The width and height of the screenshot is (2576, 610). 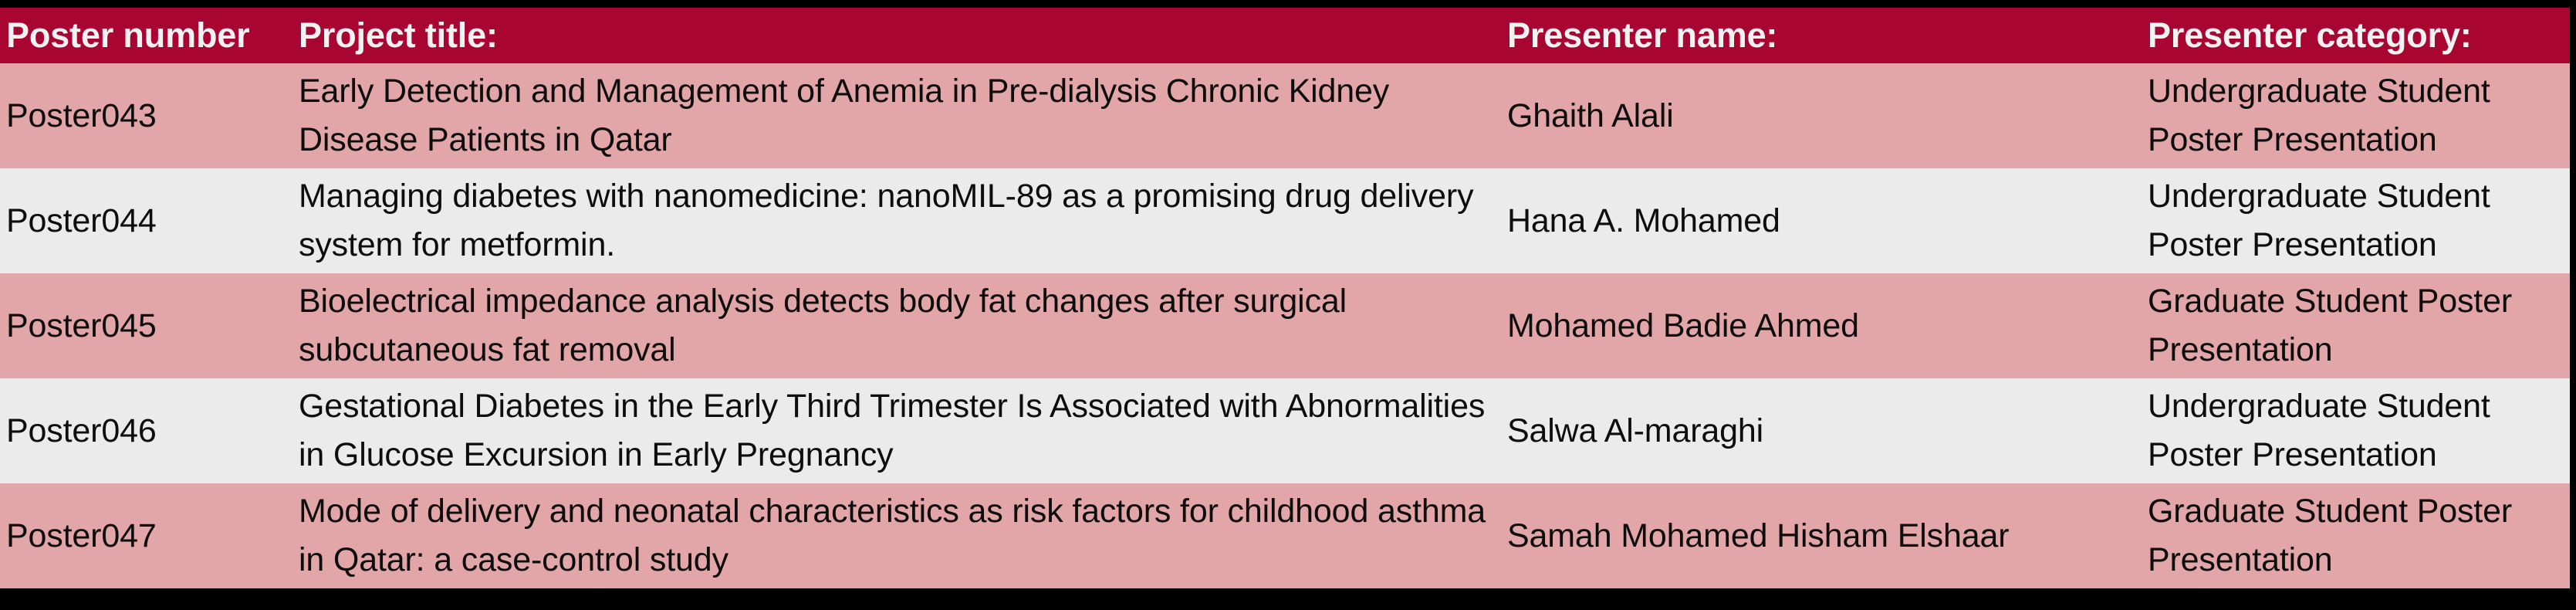 What do you see at coordinates (2356, 36) in the screenshot?
I see `column-header-presenter-category: Presenter category:` at bounding box center [2356, 36].